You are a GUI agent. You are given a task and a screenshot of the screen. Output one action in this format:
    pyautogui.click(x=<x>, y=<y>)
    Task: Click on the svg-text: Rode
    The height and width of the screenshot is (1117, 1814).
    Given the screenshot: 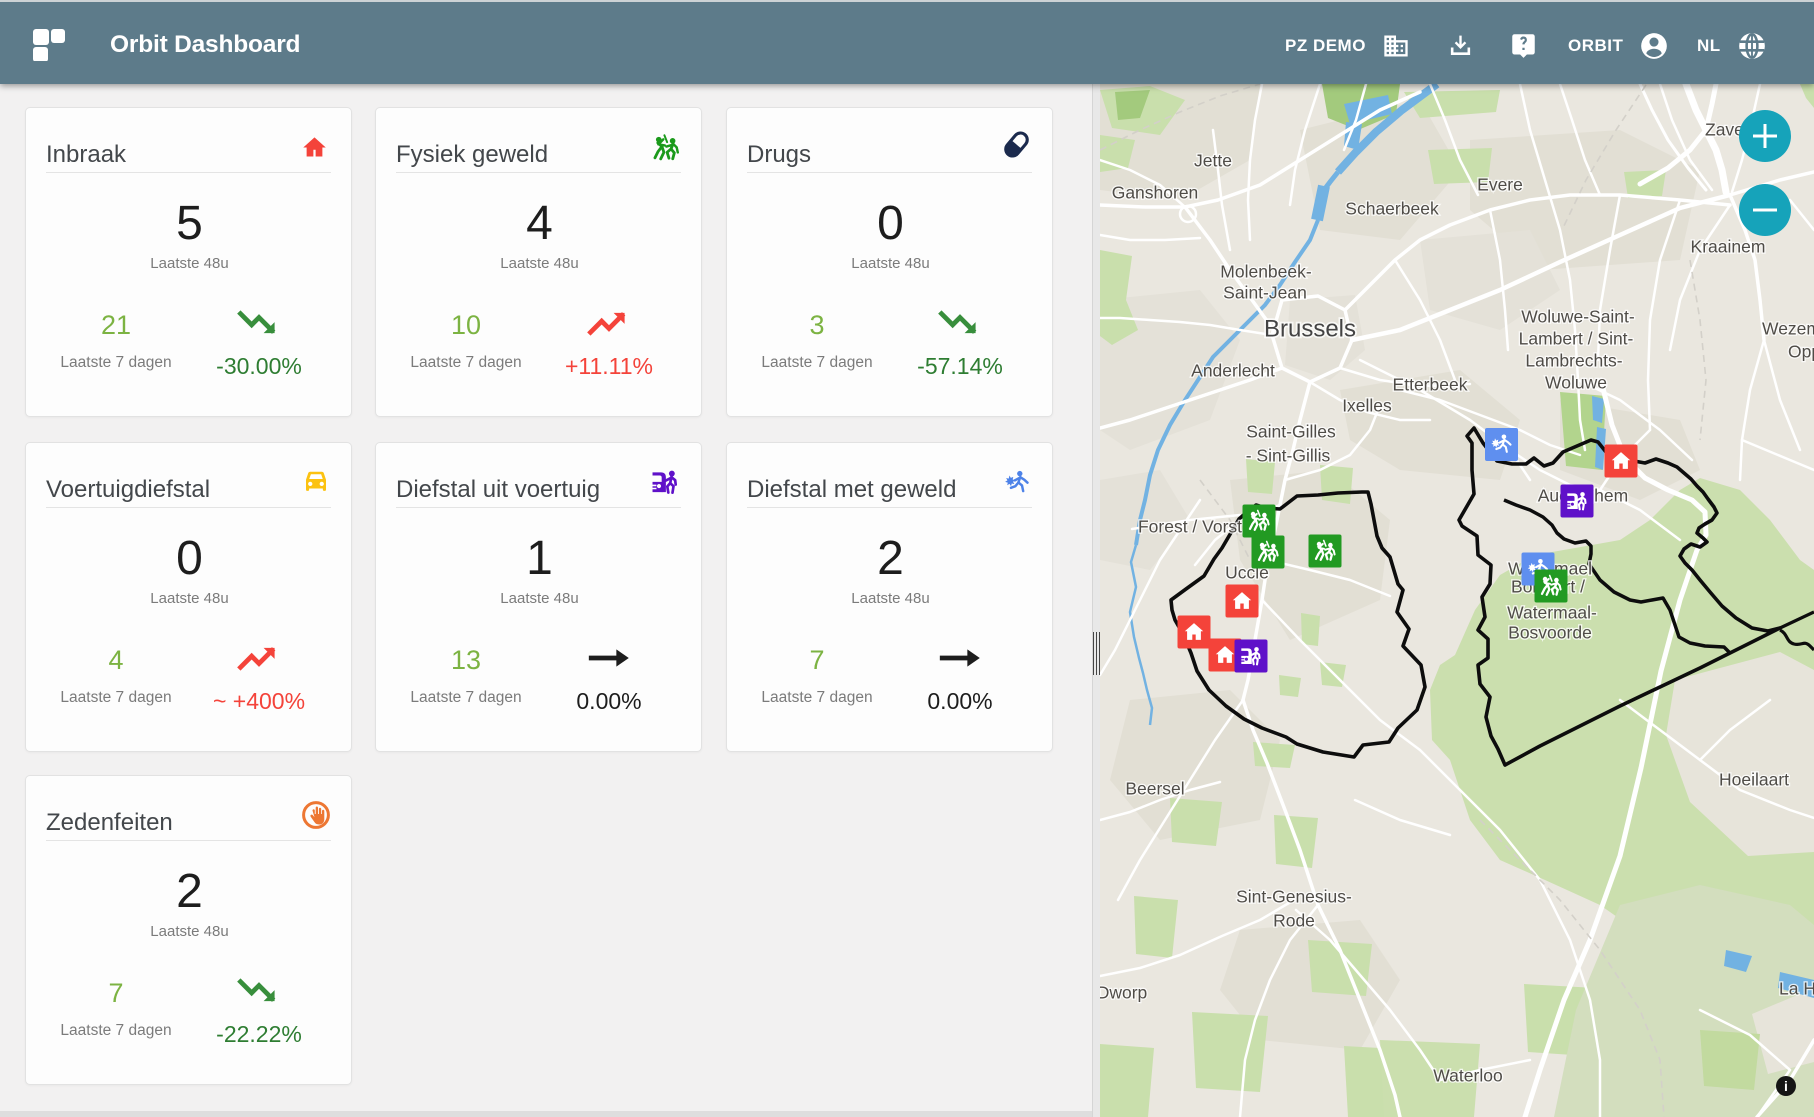 What is the action you would take?
    pyautogui.click(x=1294, y=921)
    